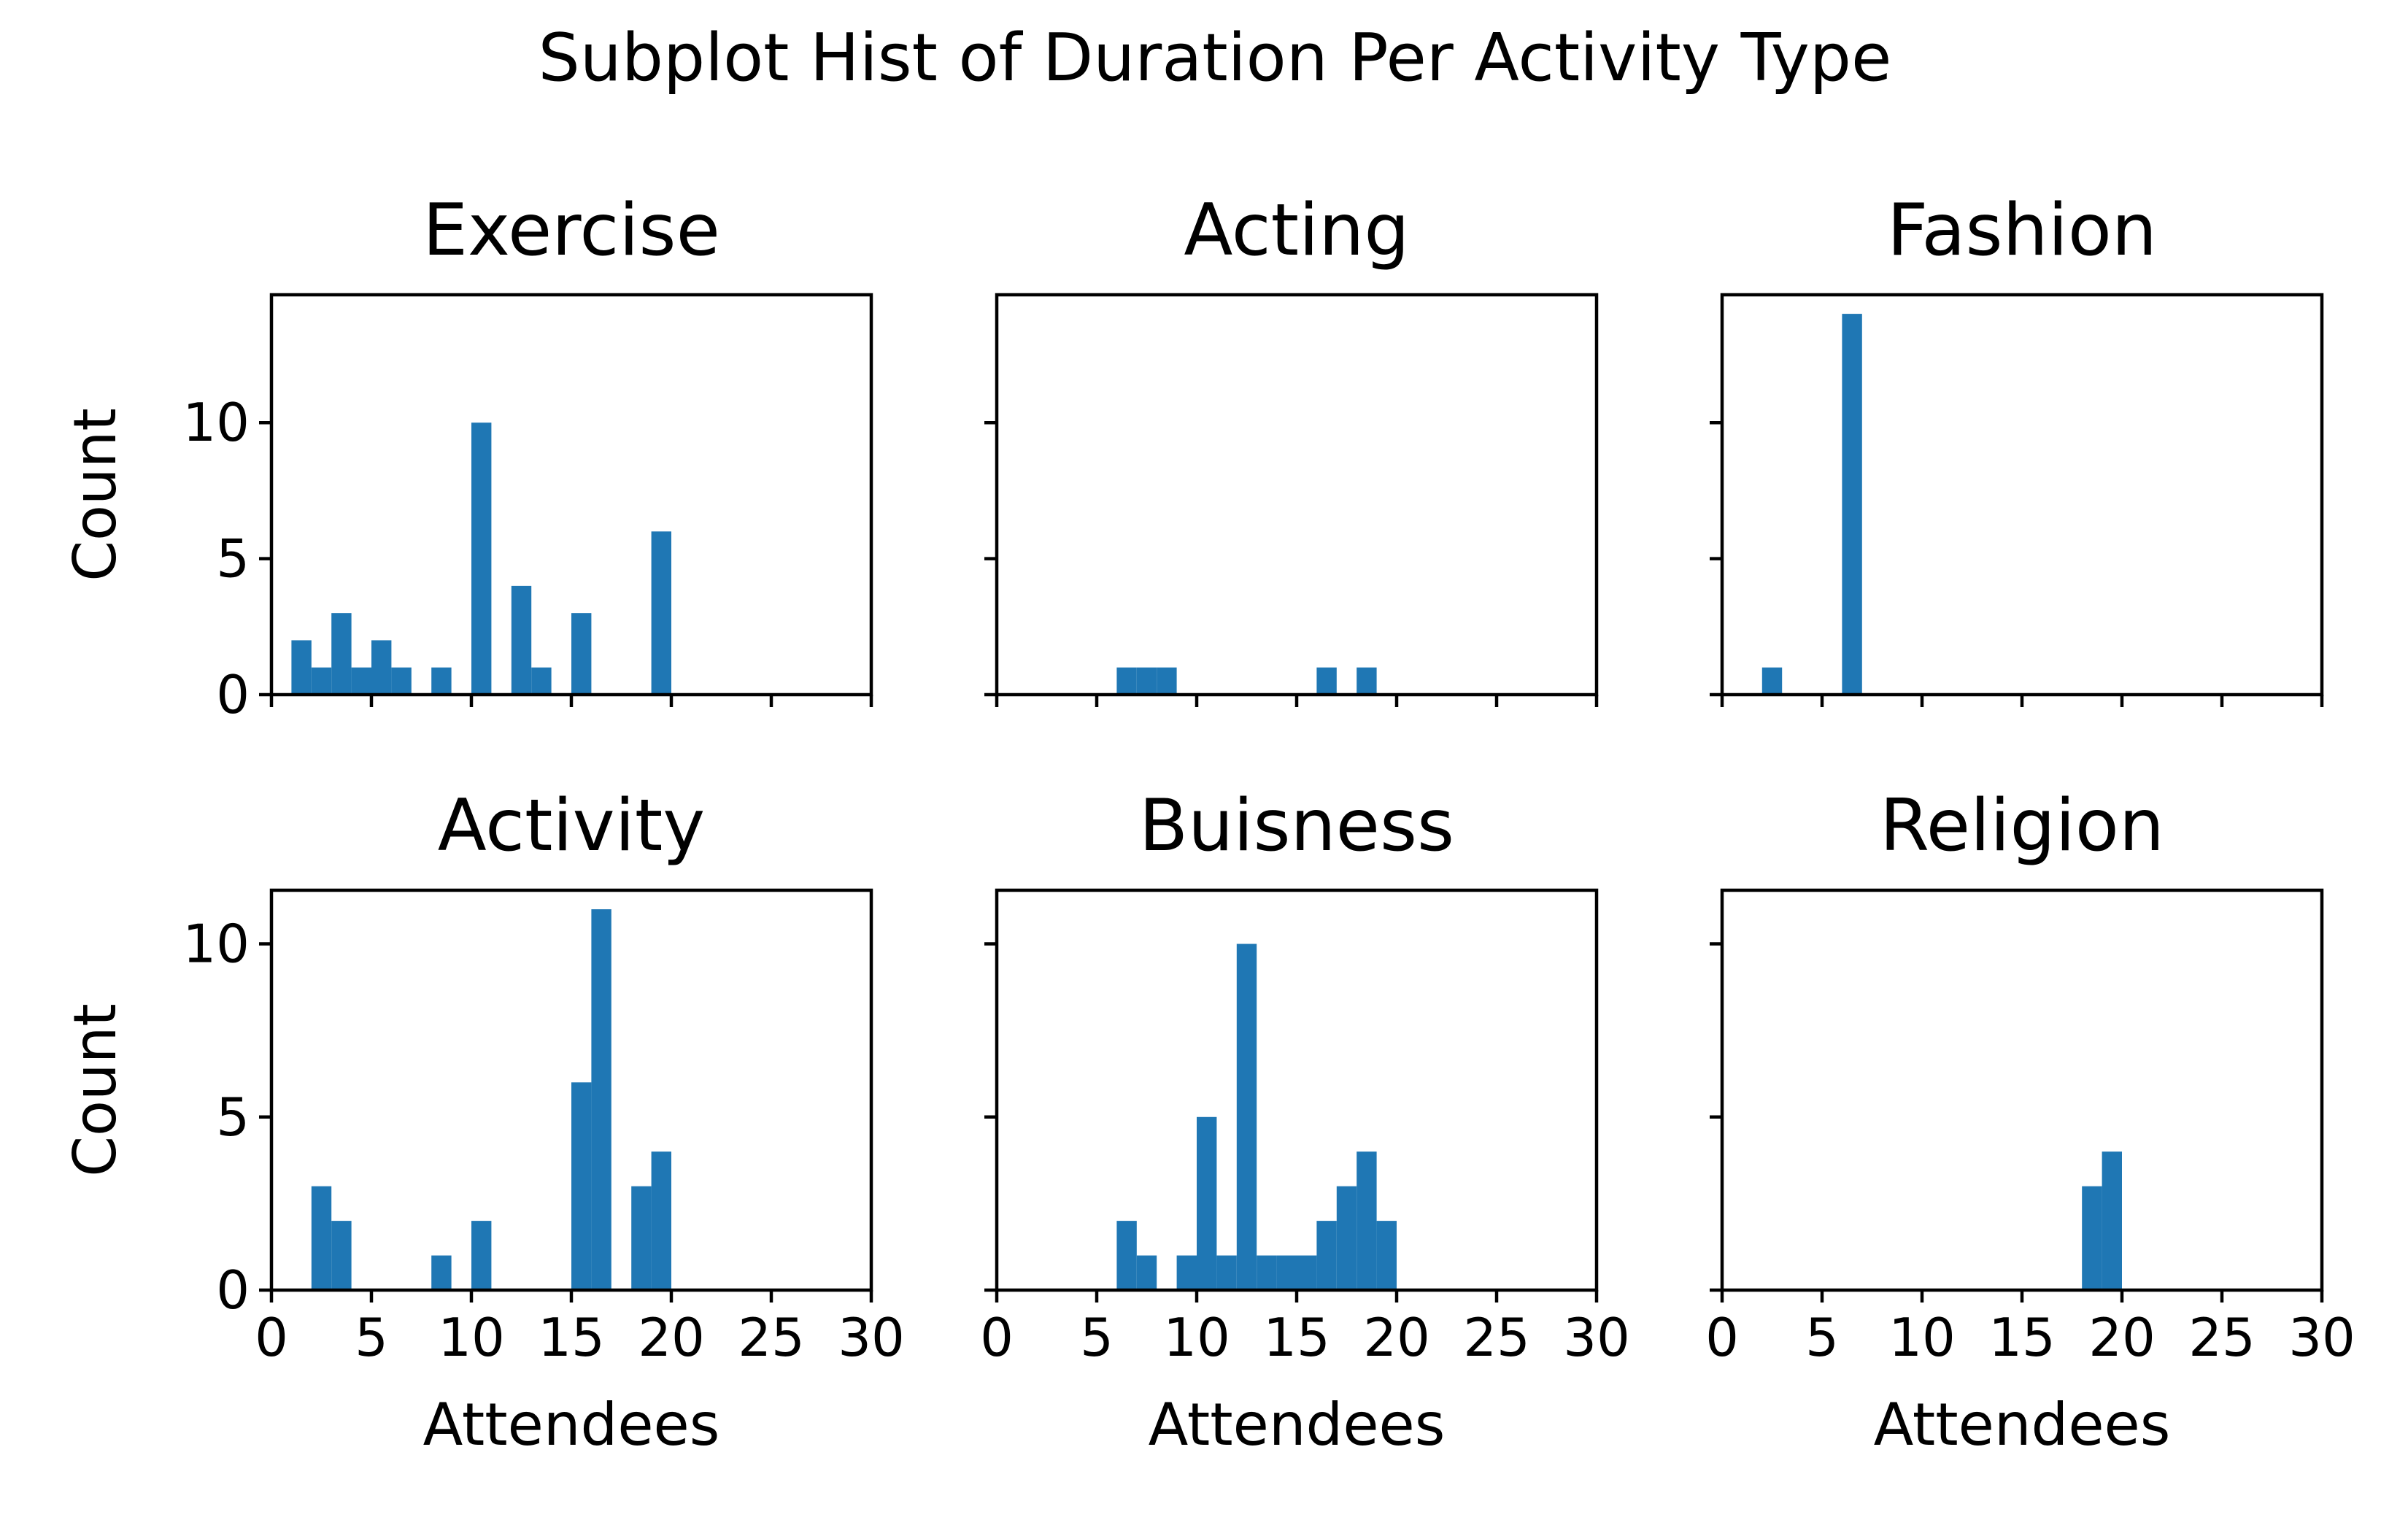 The width and height of the screenshot is (2408, 1536). I want to click on x-tick-label-activity-20: 20, so click(671, 1337).